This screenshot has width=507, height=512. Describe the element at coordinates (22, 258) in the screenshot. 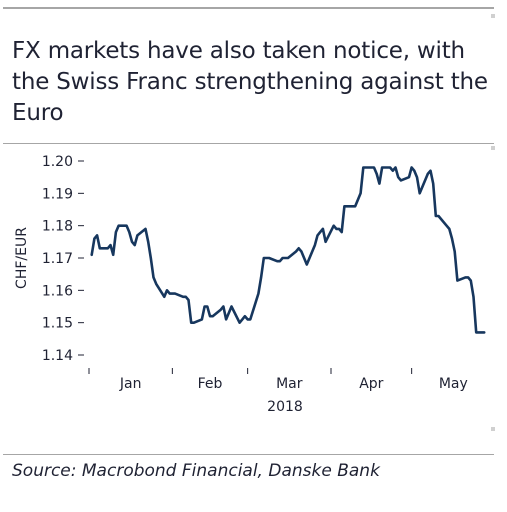

I see `y-axis-label: CHF/EUR` at that location.